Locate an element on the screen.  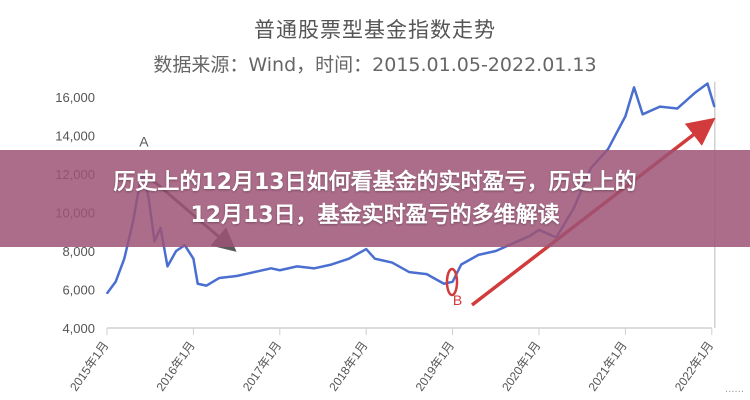
x-tick-label: 2015年1月 is located at coordinates (89, 366).